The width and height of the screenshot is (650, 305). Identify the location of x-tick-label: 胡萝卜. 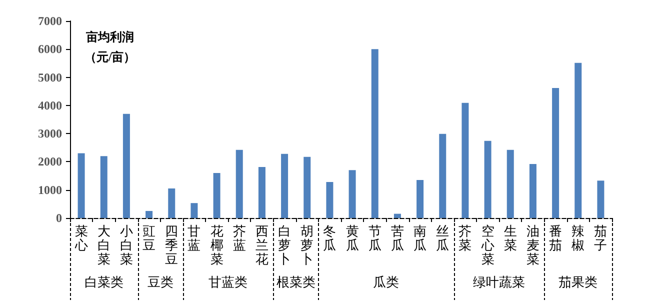
(307, 245).